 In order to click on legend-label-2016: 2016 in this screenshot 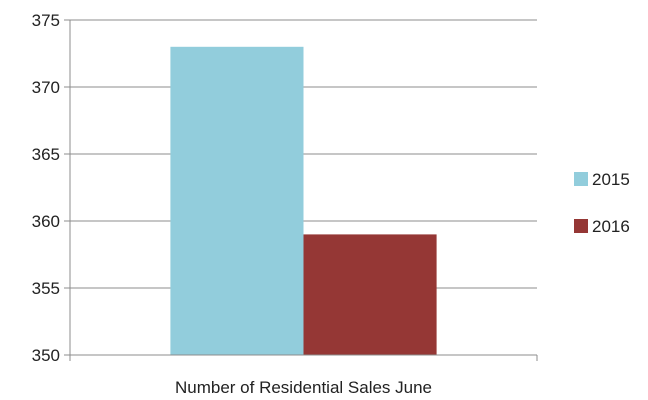, I will do `click(611, 226)`.